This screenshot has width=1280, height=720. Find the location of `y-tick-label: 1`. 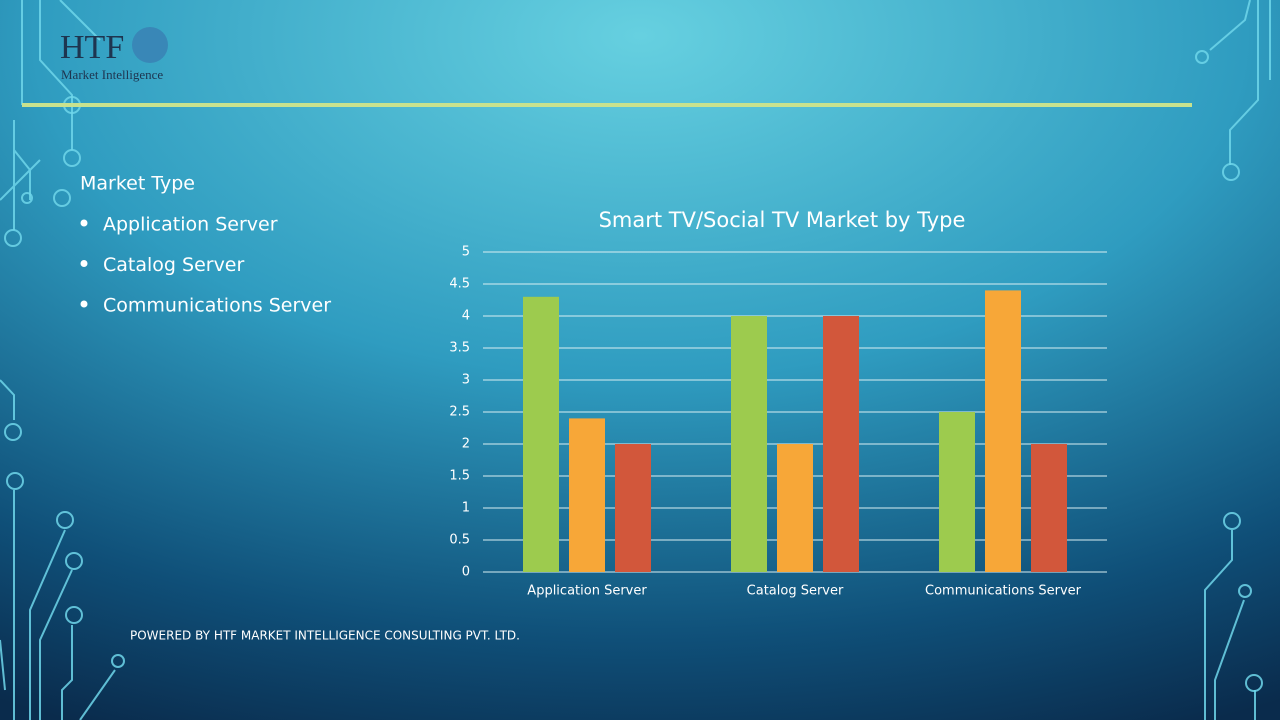

y-tick-label: 1 is located at coordinates (466, 508).